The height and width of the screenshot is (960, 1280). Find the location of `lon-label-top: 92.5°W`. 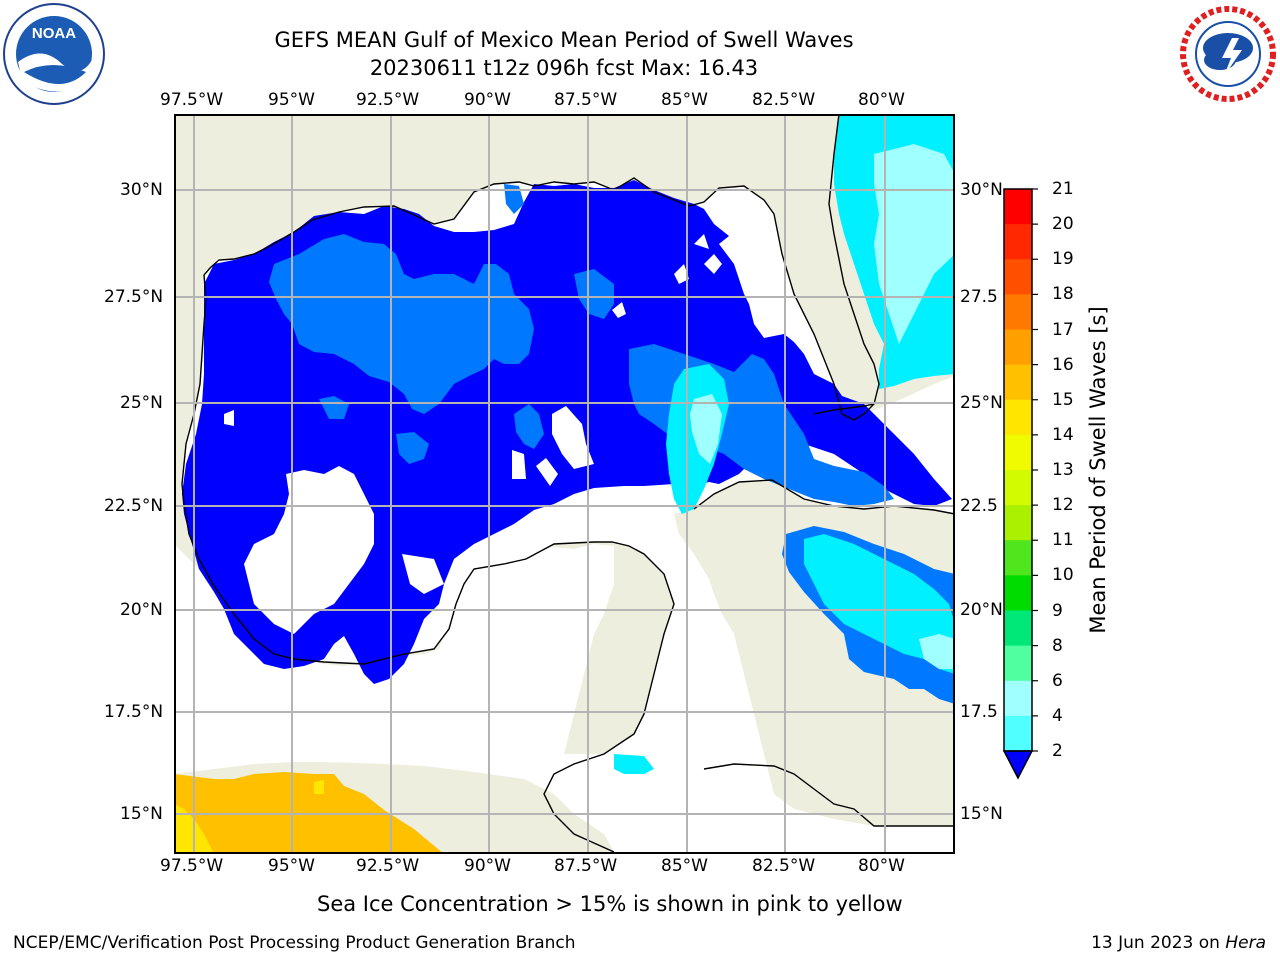

lon-label-top: 92.5°W is located at coordinates (388, 100).